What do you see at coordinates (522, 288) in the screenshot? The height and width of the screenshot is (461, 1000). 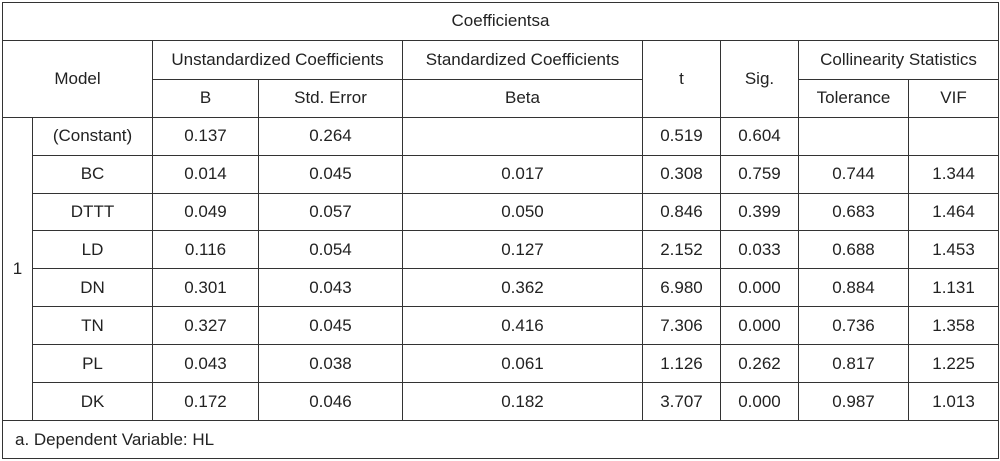 I see `cell-beta: 0.362` at bounding box center [522, 288].